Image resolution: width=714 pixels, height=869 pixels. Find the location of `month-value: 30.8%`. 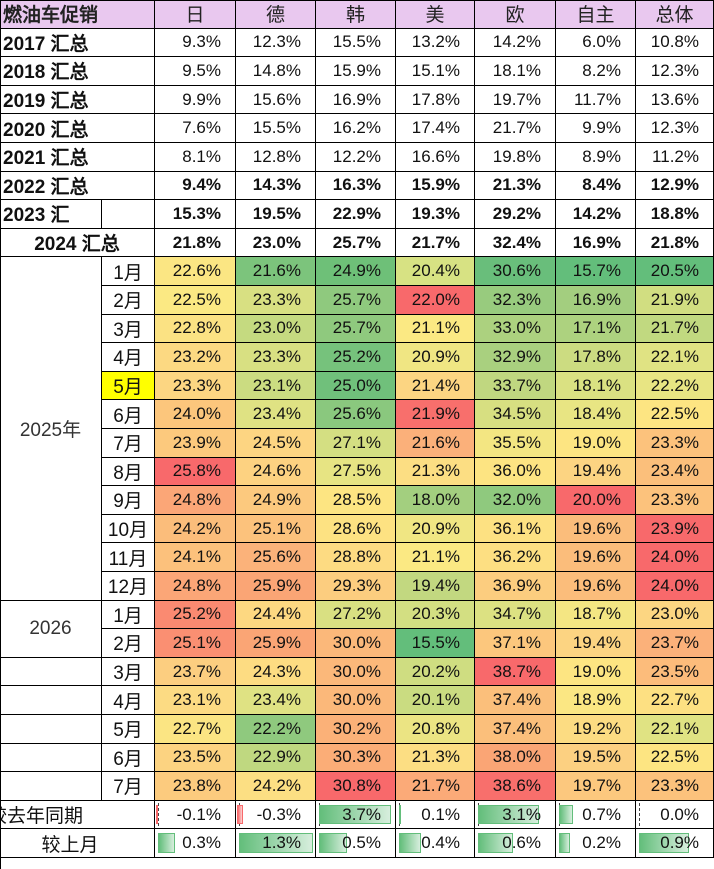

month-value: 30.8% is located at coordinates (356, 786).